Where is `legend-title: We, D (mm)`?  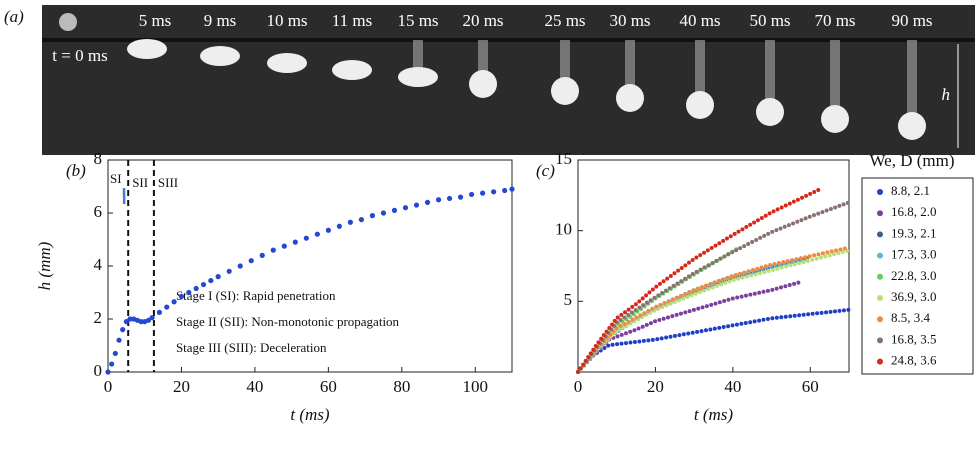
legend-title: We, D (mm) is located at coordinates (911, 160).